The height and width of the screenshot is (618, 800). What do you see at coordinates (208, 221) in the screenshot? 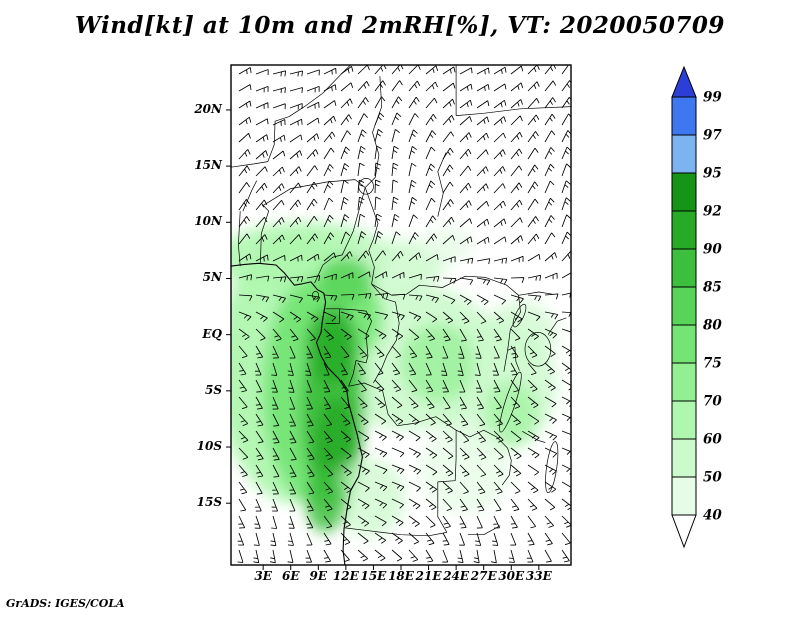
I see `y-tick-label: 10N` at bounding box center [208, 221].